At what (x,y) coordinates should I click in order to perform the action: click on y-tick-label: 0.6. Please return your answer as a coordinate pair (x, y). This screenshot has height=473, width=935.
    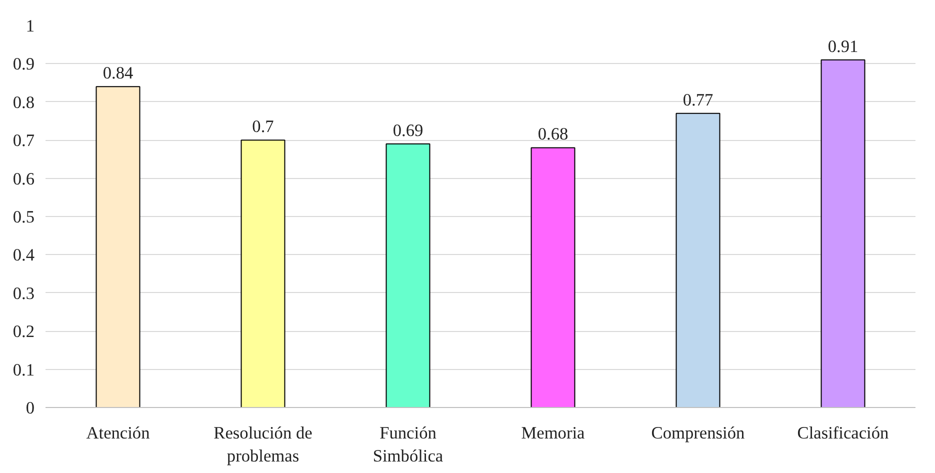
    Looking at the image, I should click on (23, 178).